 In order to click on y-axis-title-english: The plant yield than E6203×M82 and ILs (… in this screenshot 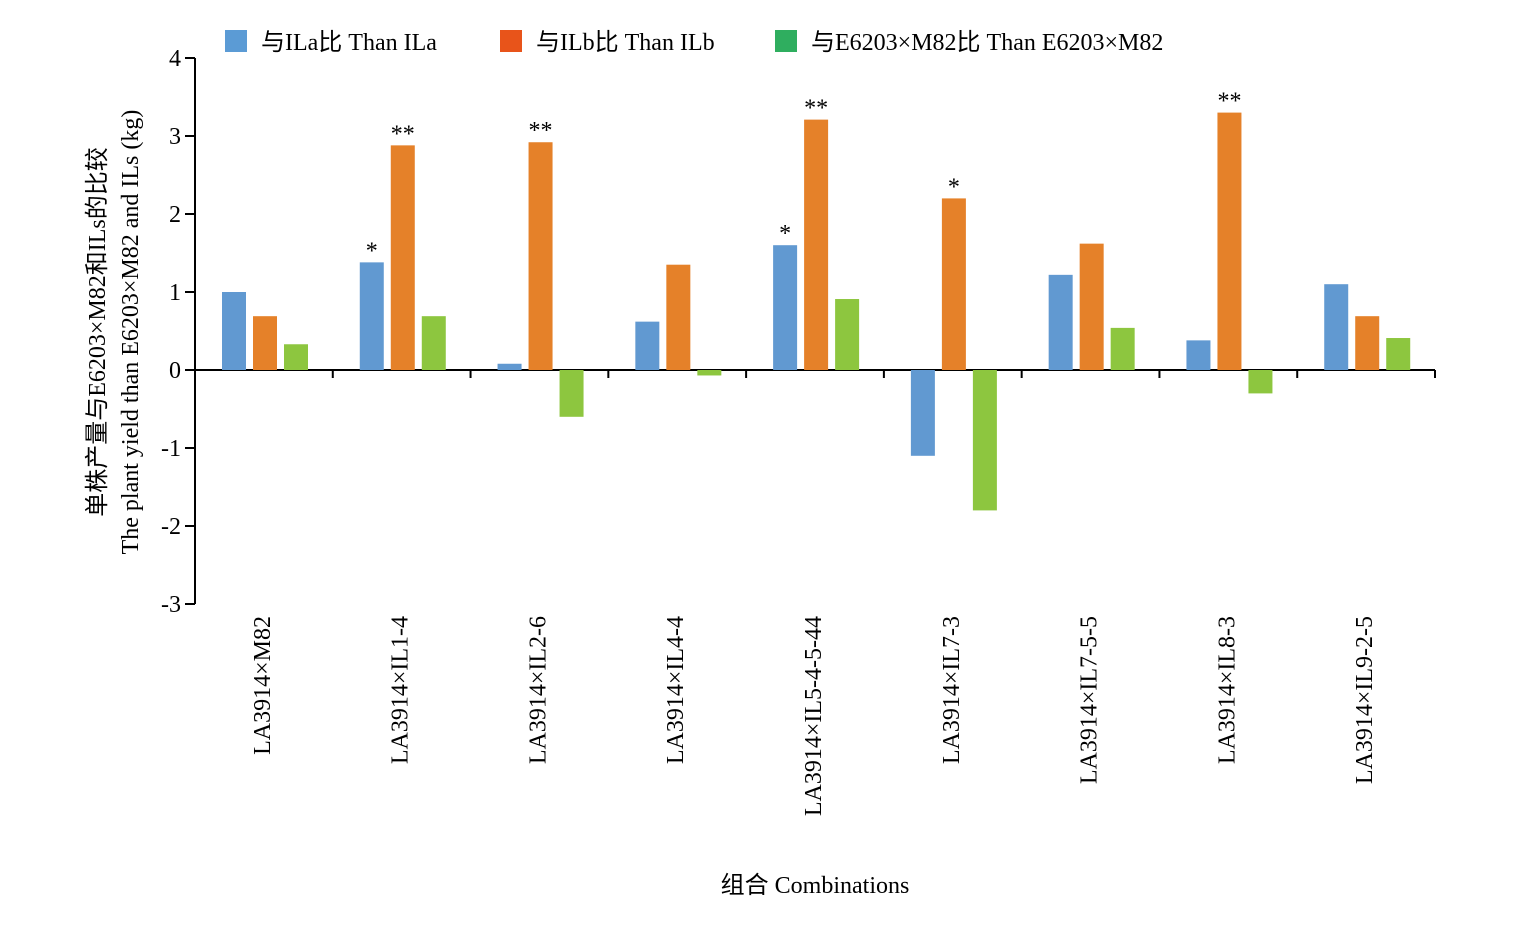, I will do `click(131, 332)`.